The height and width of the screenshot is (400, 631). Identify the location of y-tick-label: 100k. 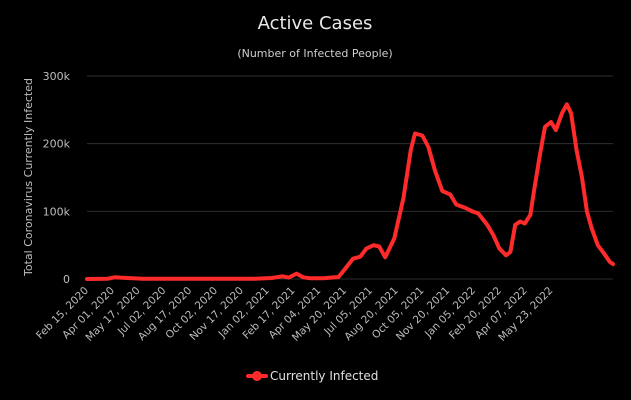
(57, 211).